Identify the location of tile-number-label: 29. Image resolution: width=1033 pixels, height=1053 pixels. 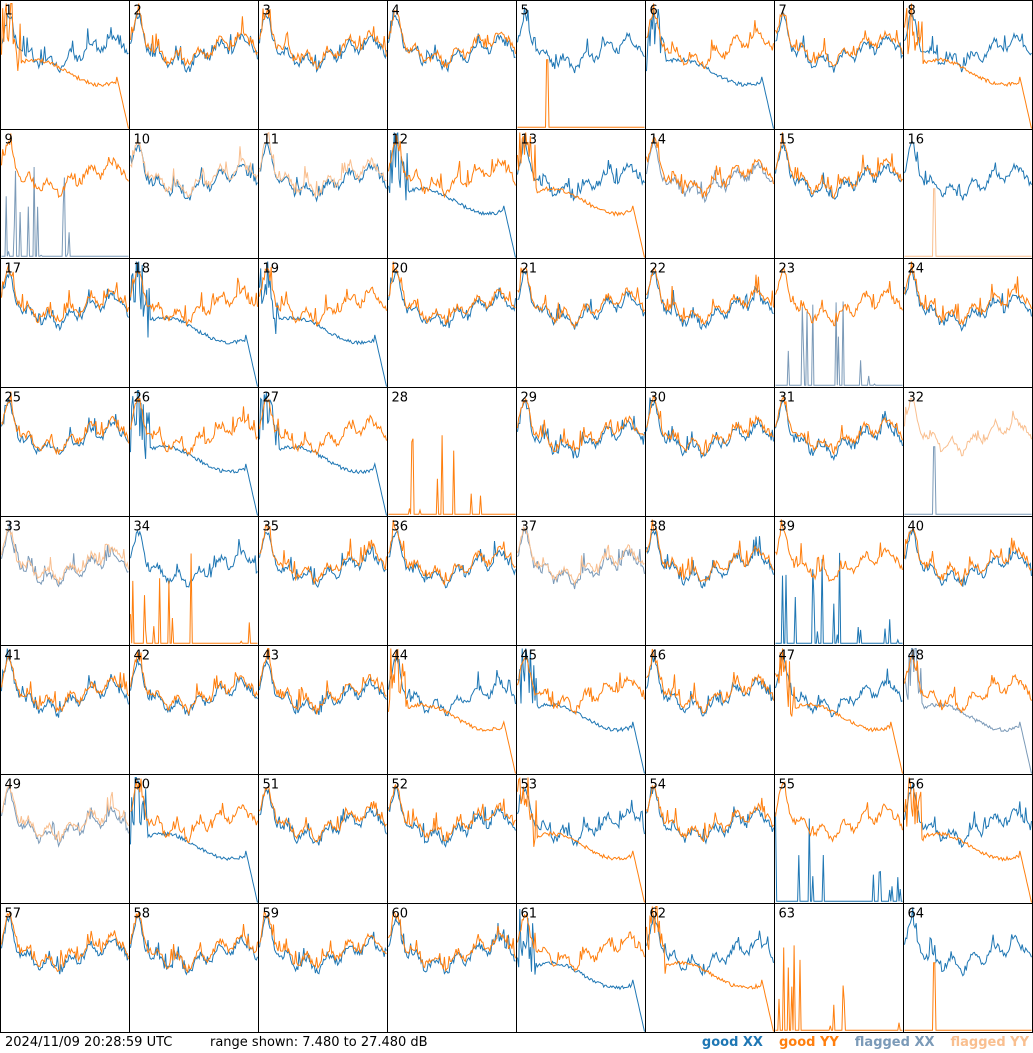
(529, 398).